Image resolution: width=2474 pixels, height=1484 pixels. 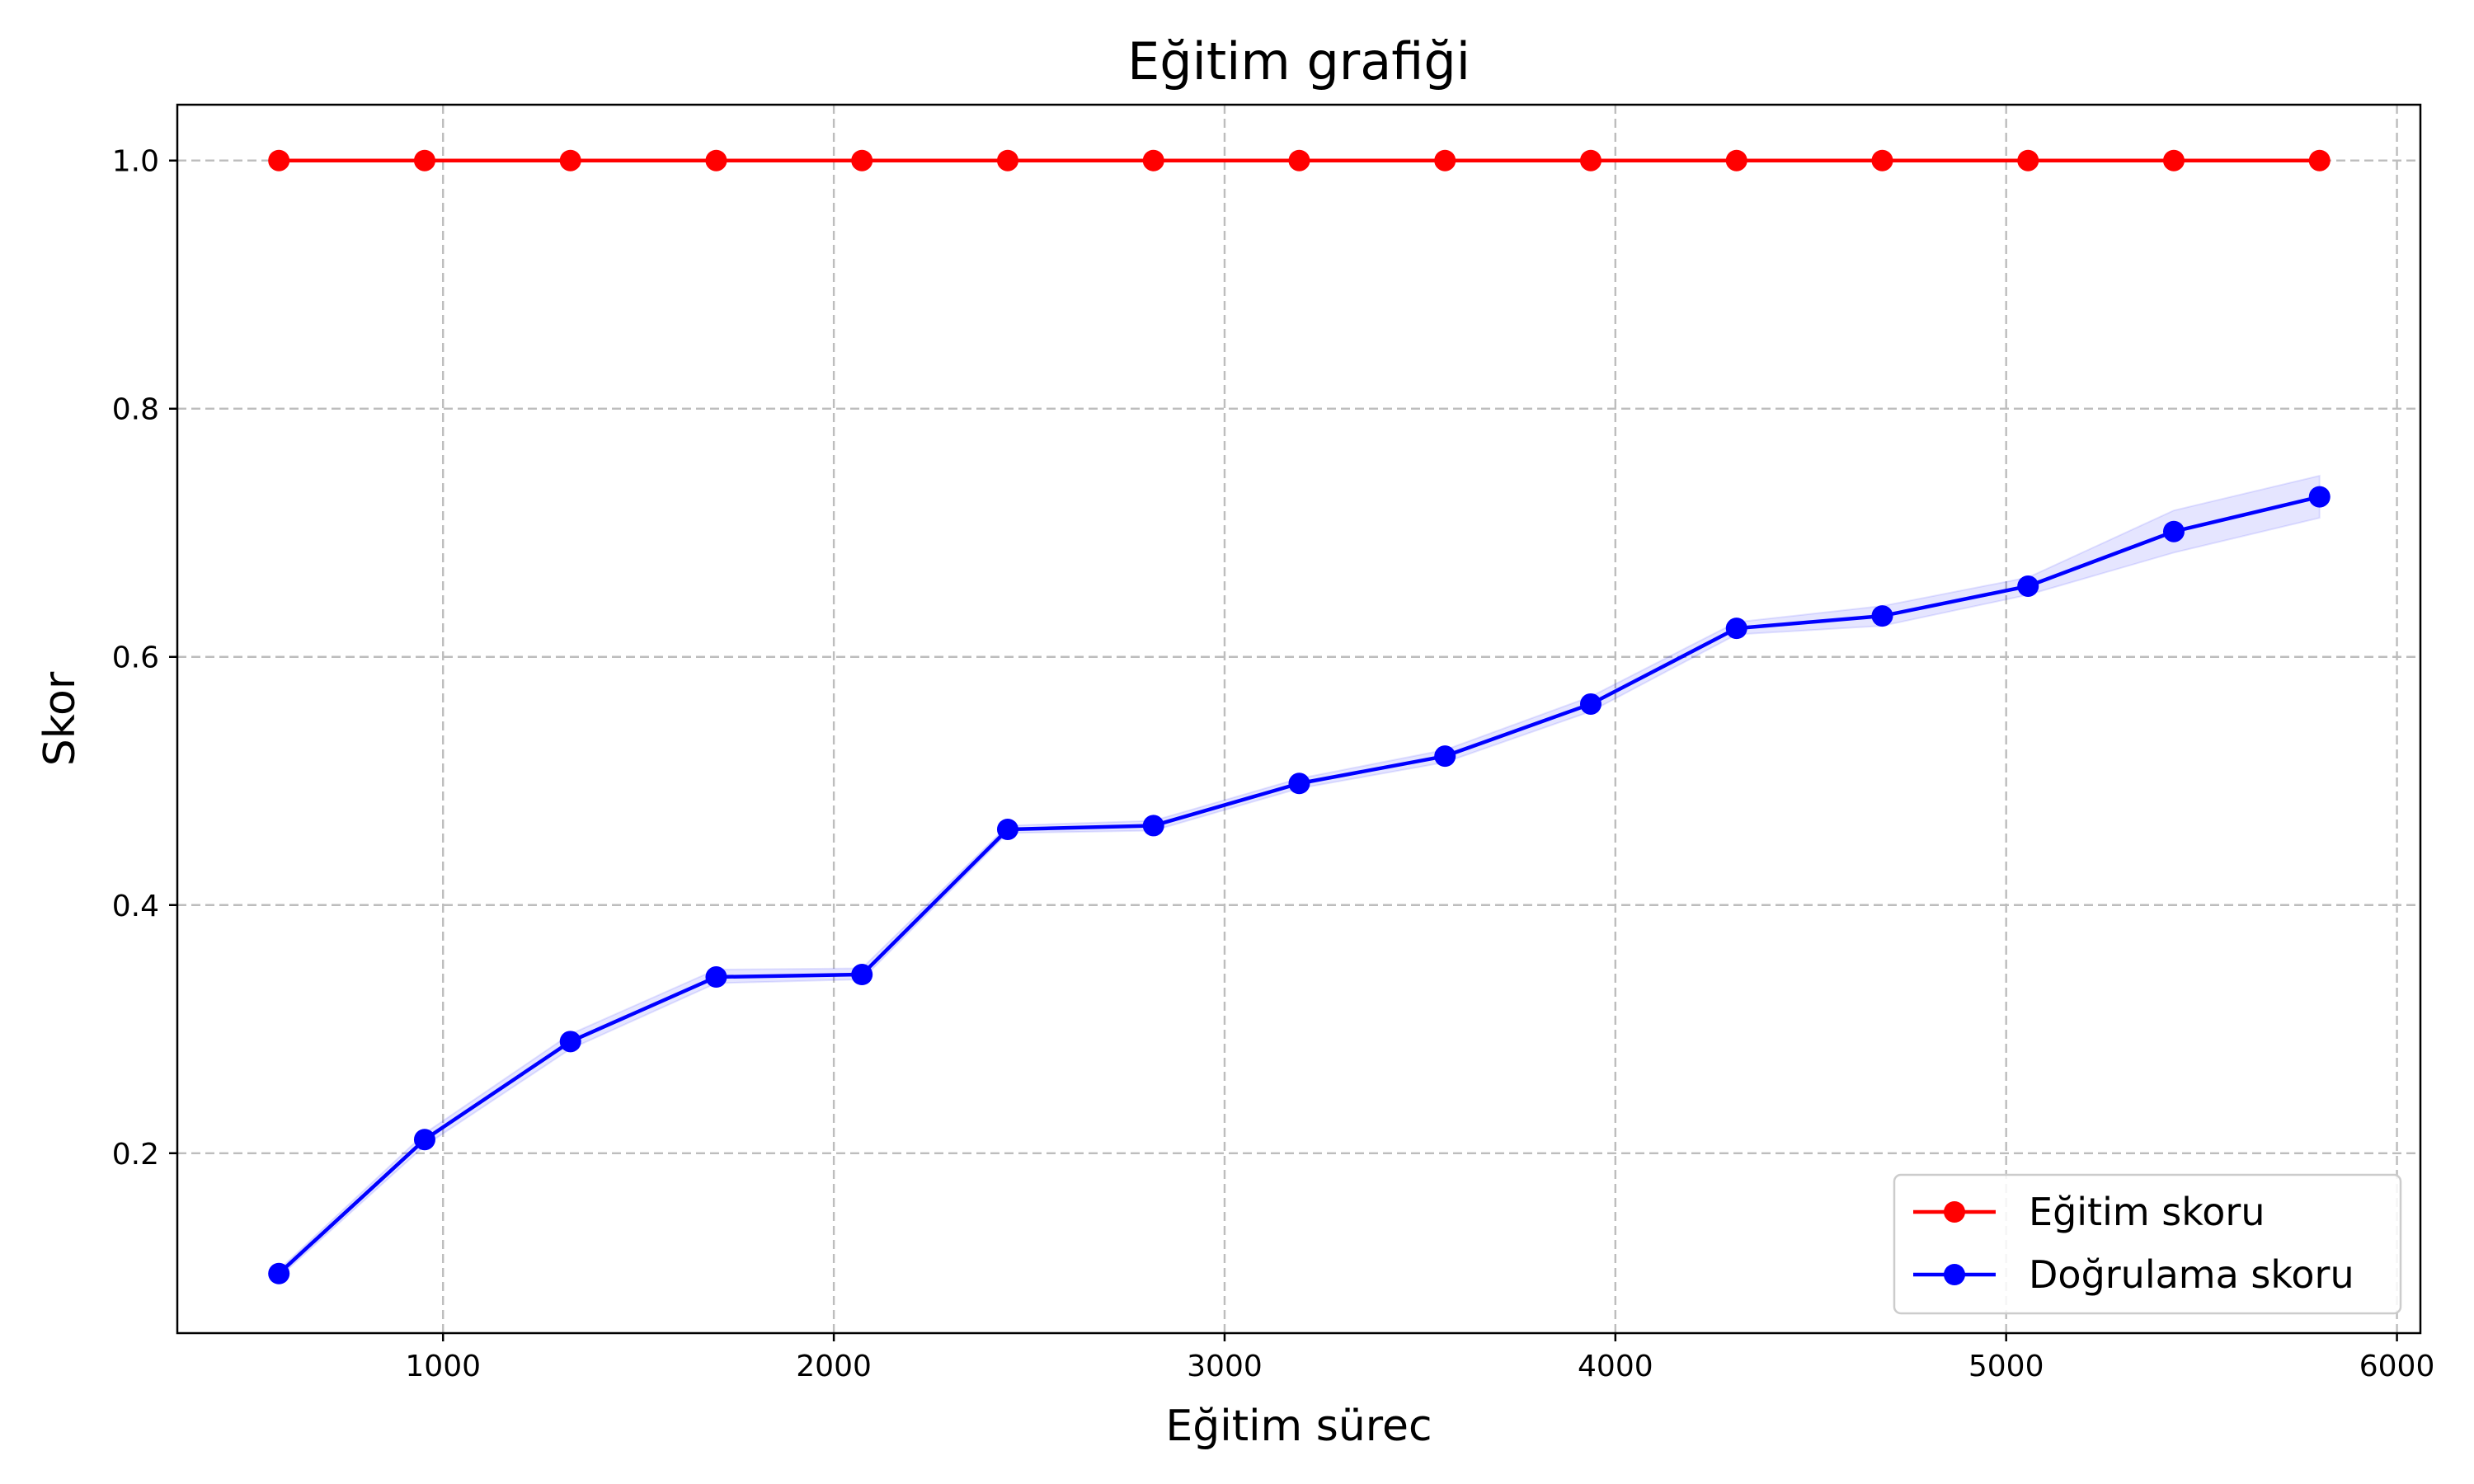 What do you see at coordinates (2147, 1212) in the screenshot?
I see `legend-label-training: Eğitim skoru` at bounding box center [2147, 1212].